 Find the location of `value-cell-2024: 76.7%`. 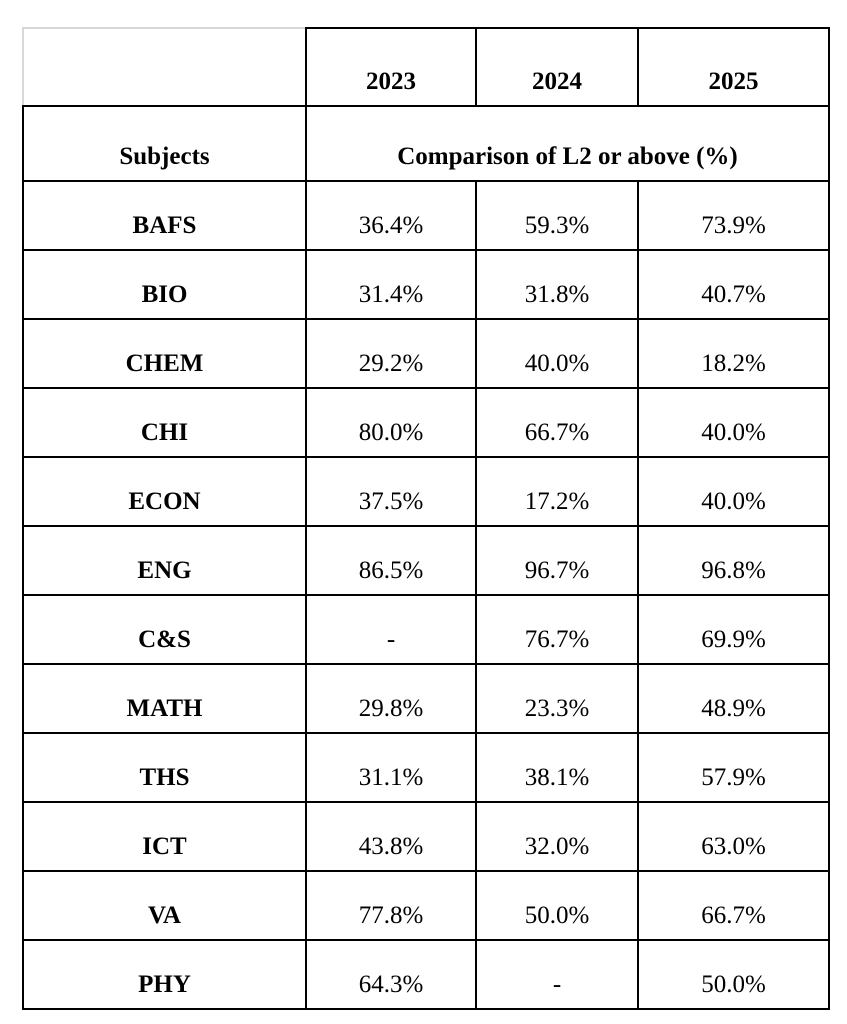

value-cell-2024: 76.7% is located at coordinates (557, 629).